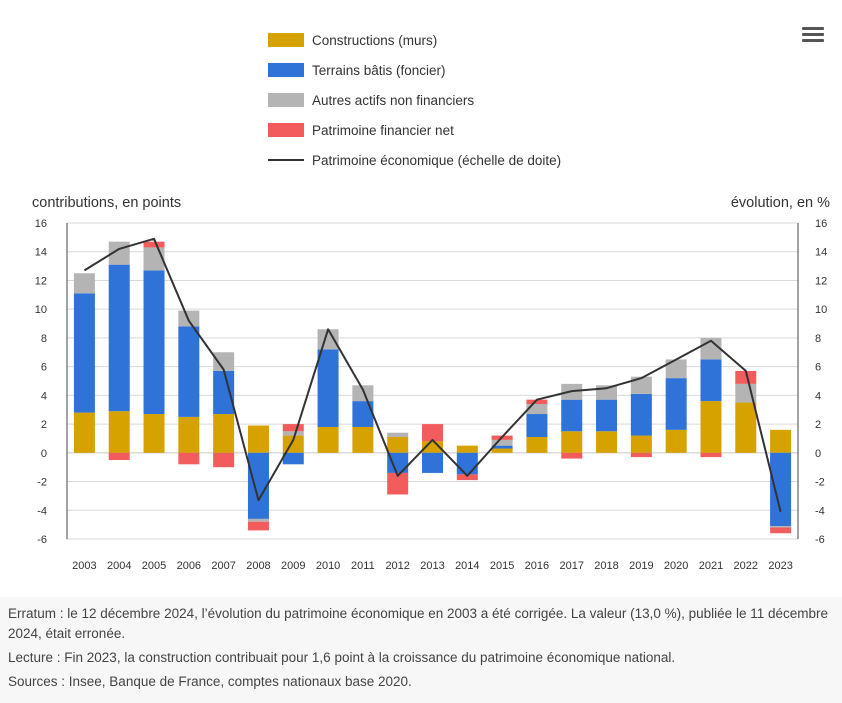 The image size is (842, 703). Describe the element at coordinates (432, 566) in the screenshot. I see `x-tick-label: 2013` at that location.